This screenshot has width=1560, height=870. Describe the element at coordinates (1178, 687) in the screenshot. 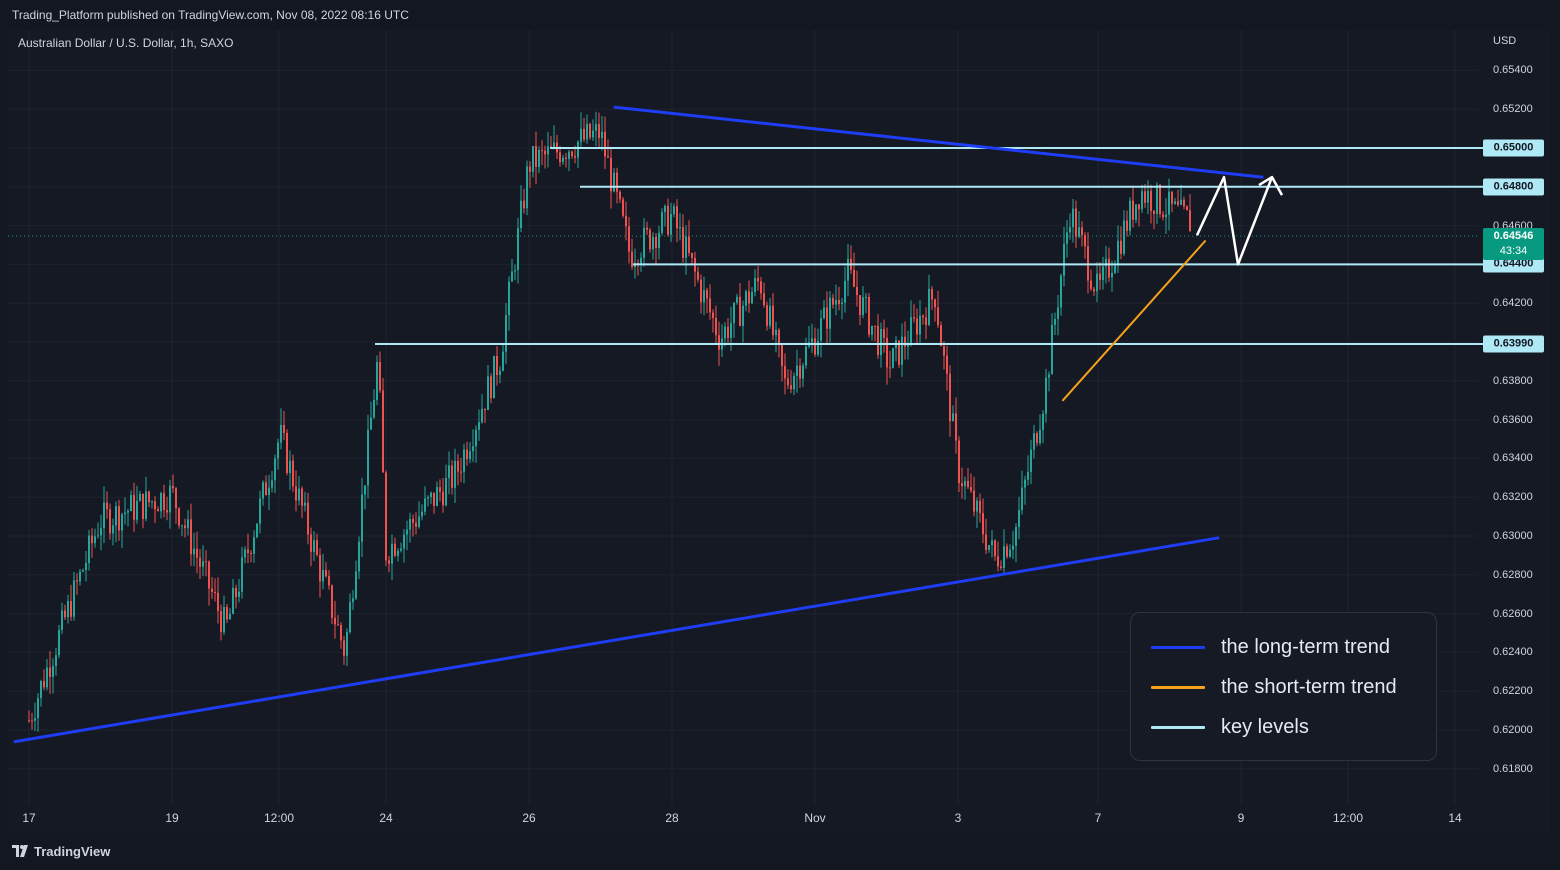

I see `legend-swatch-short-term` at that location.